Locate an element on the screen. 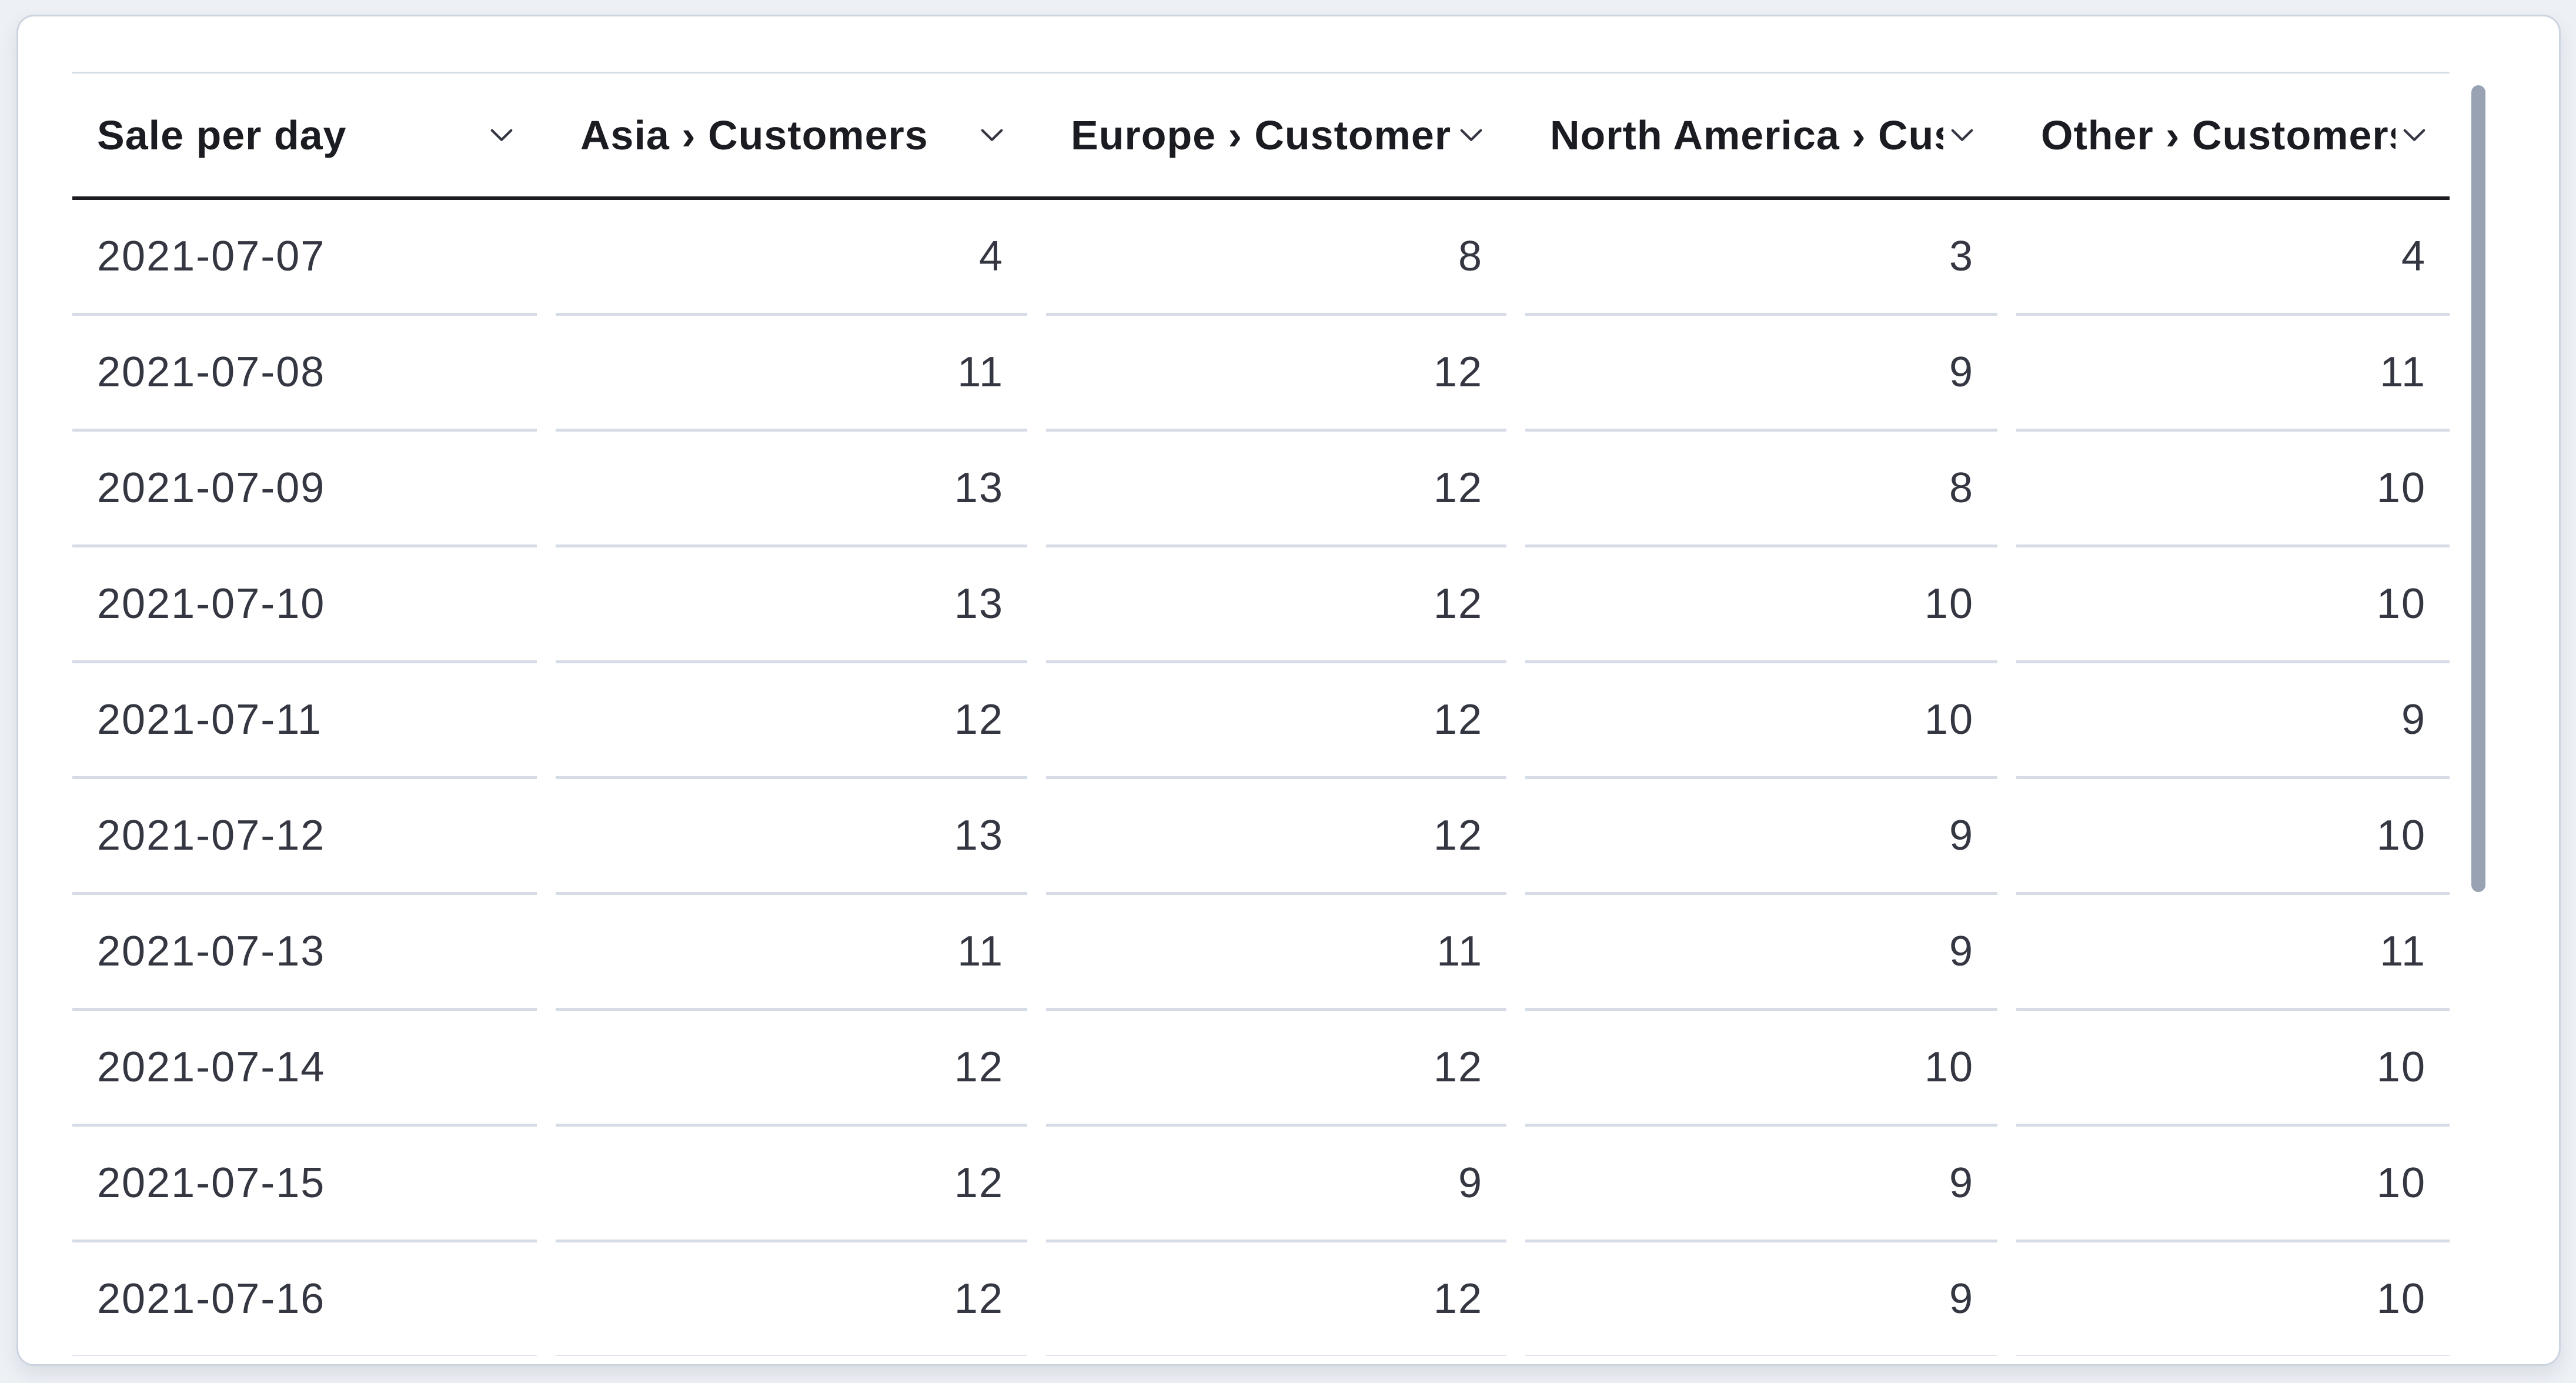  table-row: 2021-07-09 13 12 8 10 is located at coordinates (1261, 489).